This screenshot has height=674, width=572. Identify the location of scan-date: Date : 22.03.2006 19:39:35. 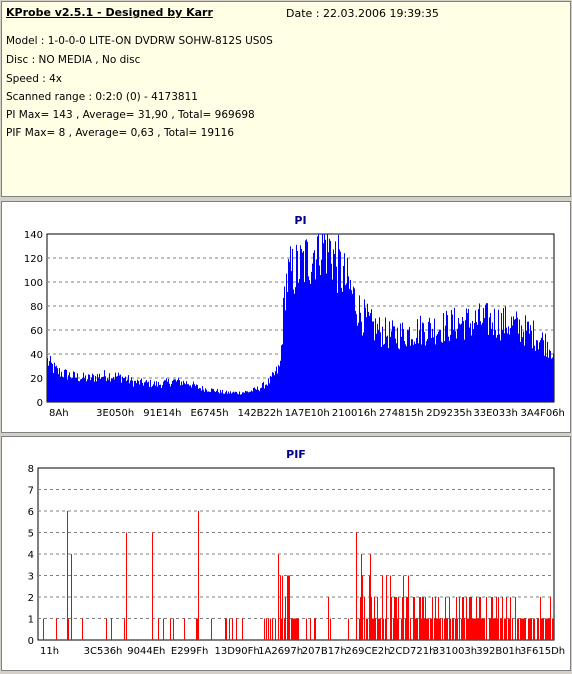
(362, 13).